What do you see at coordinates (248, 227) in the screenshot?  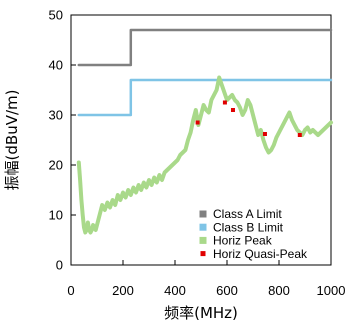 I see `legend-label: Class B Limit` at bounding box center [248, 227].